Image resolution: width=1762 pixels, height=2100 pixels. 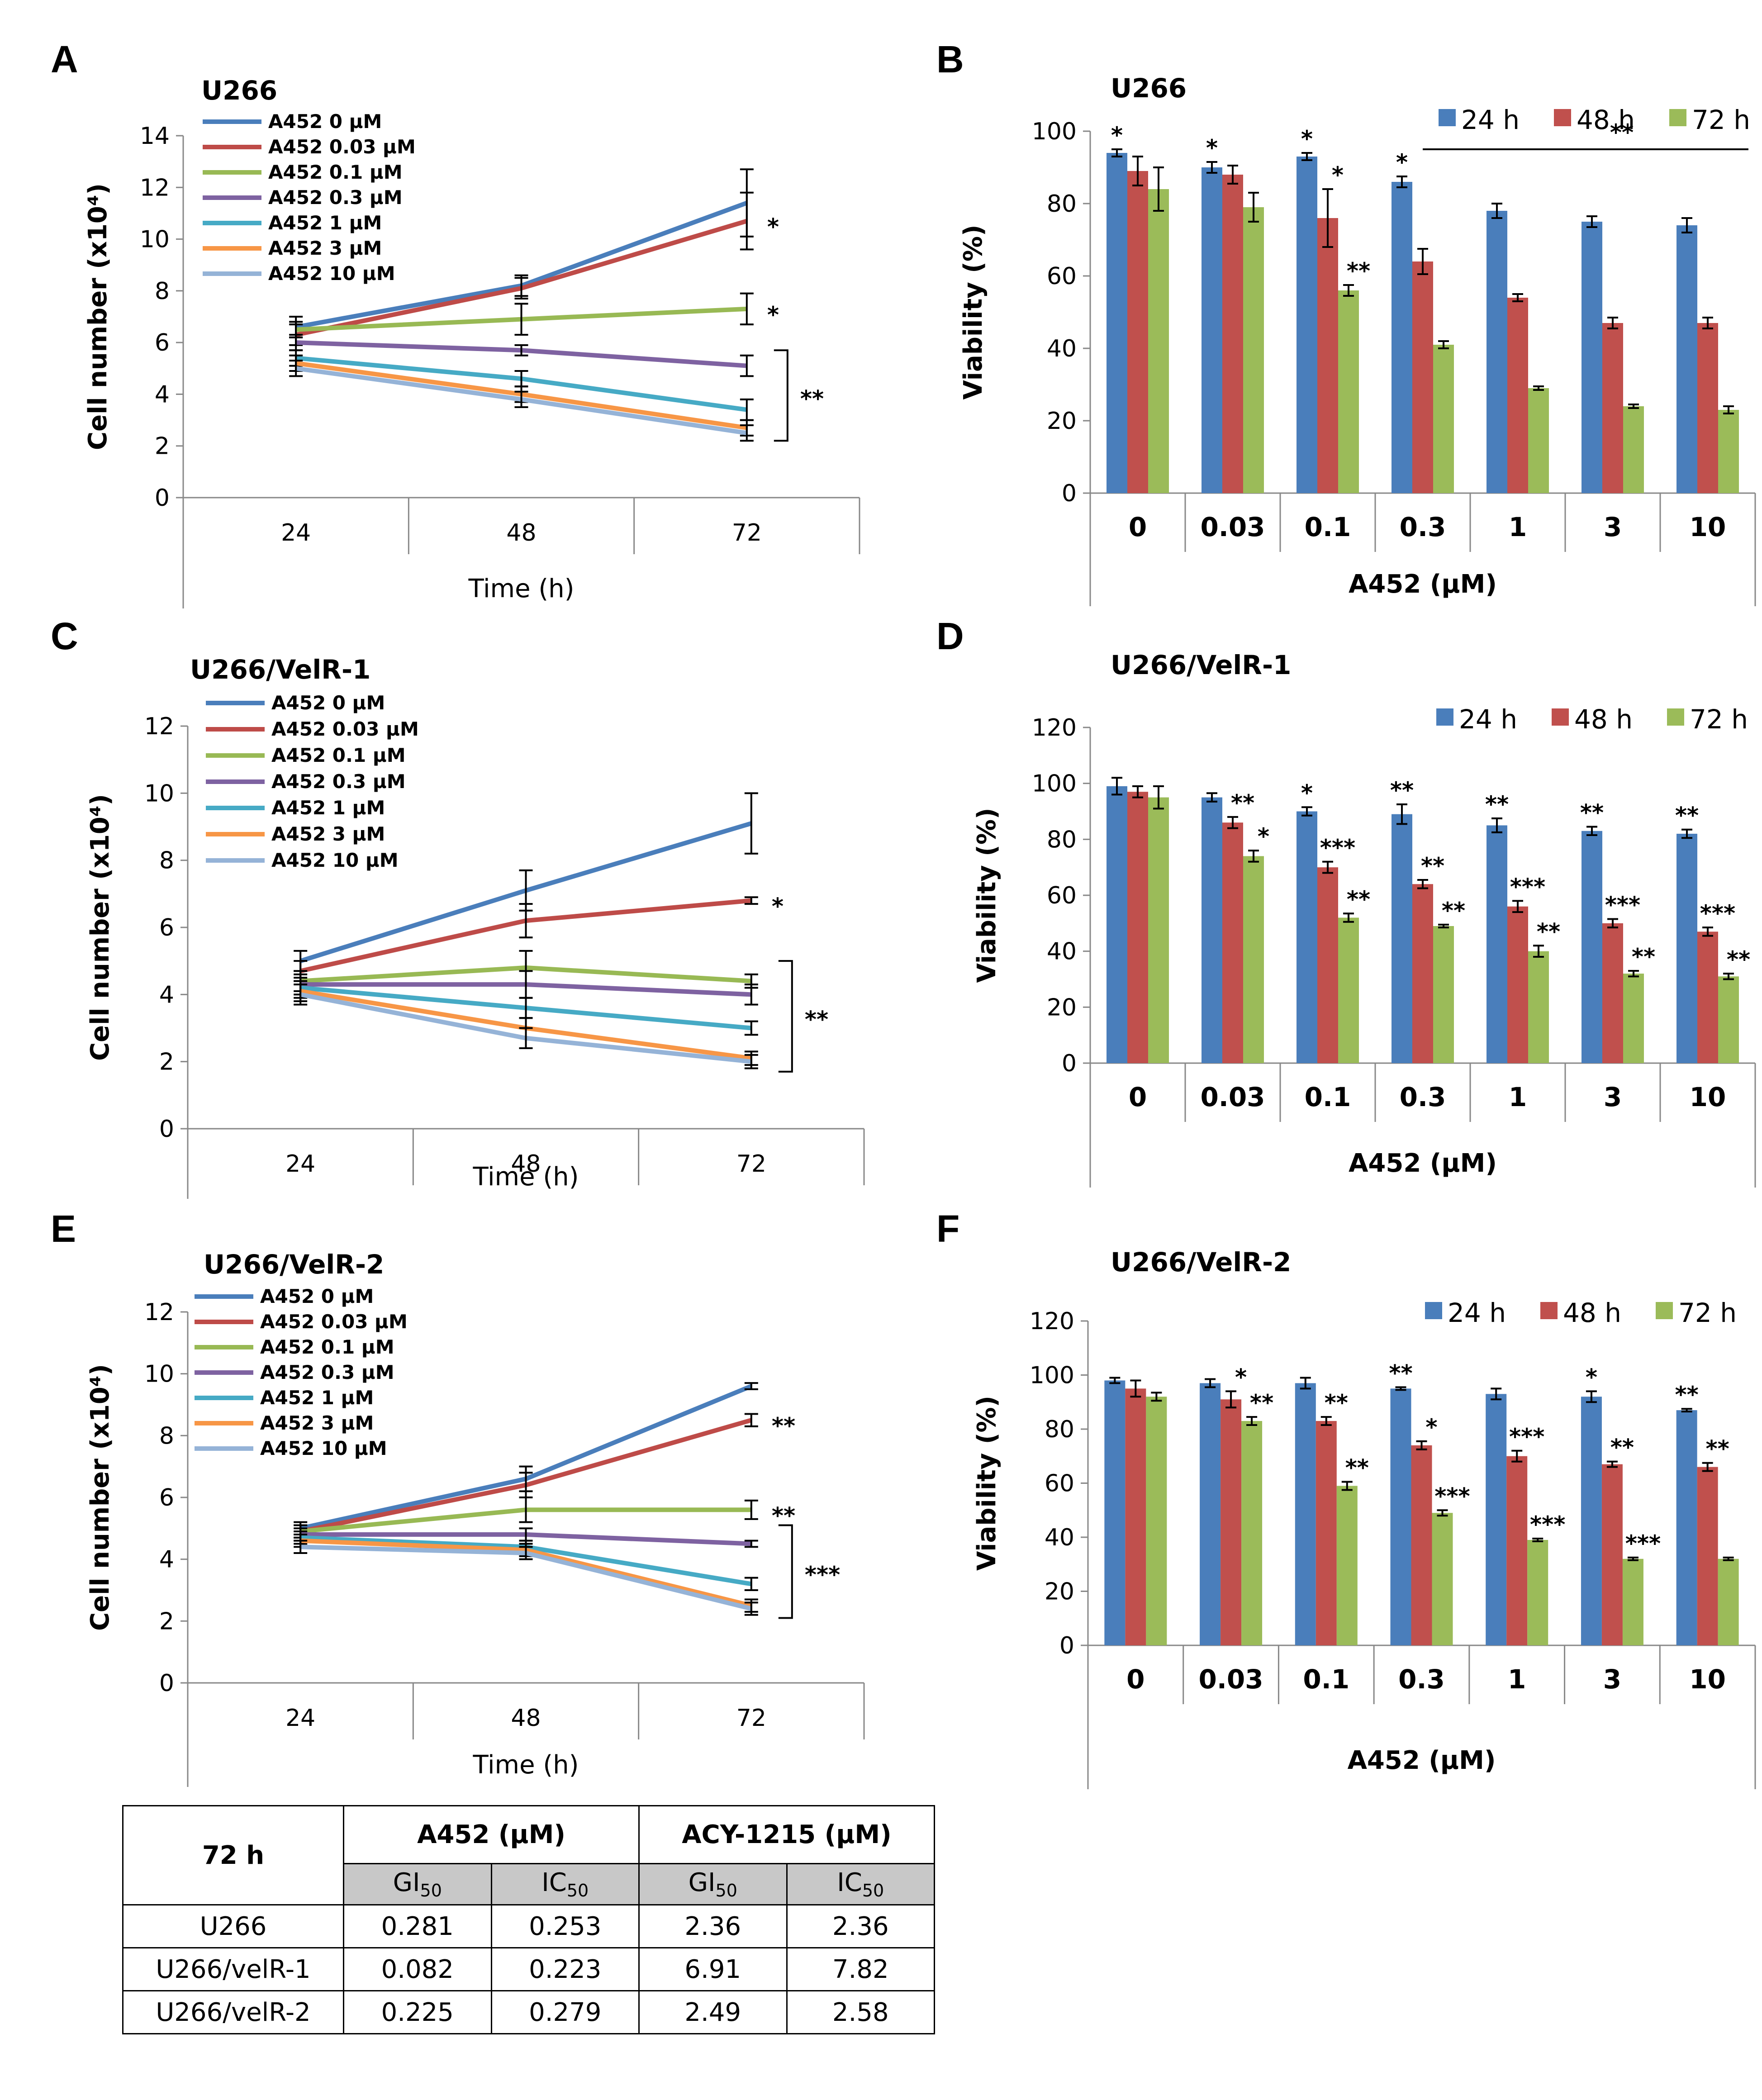 What do you see at coordinates (100, 1497) in the screenshot?
I see `y-axis-label: Cell number (x10⁴)` at bounding box center [100, 1497].